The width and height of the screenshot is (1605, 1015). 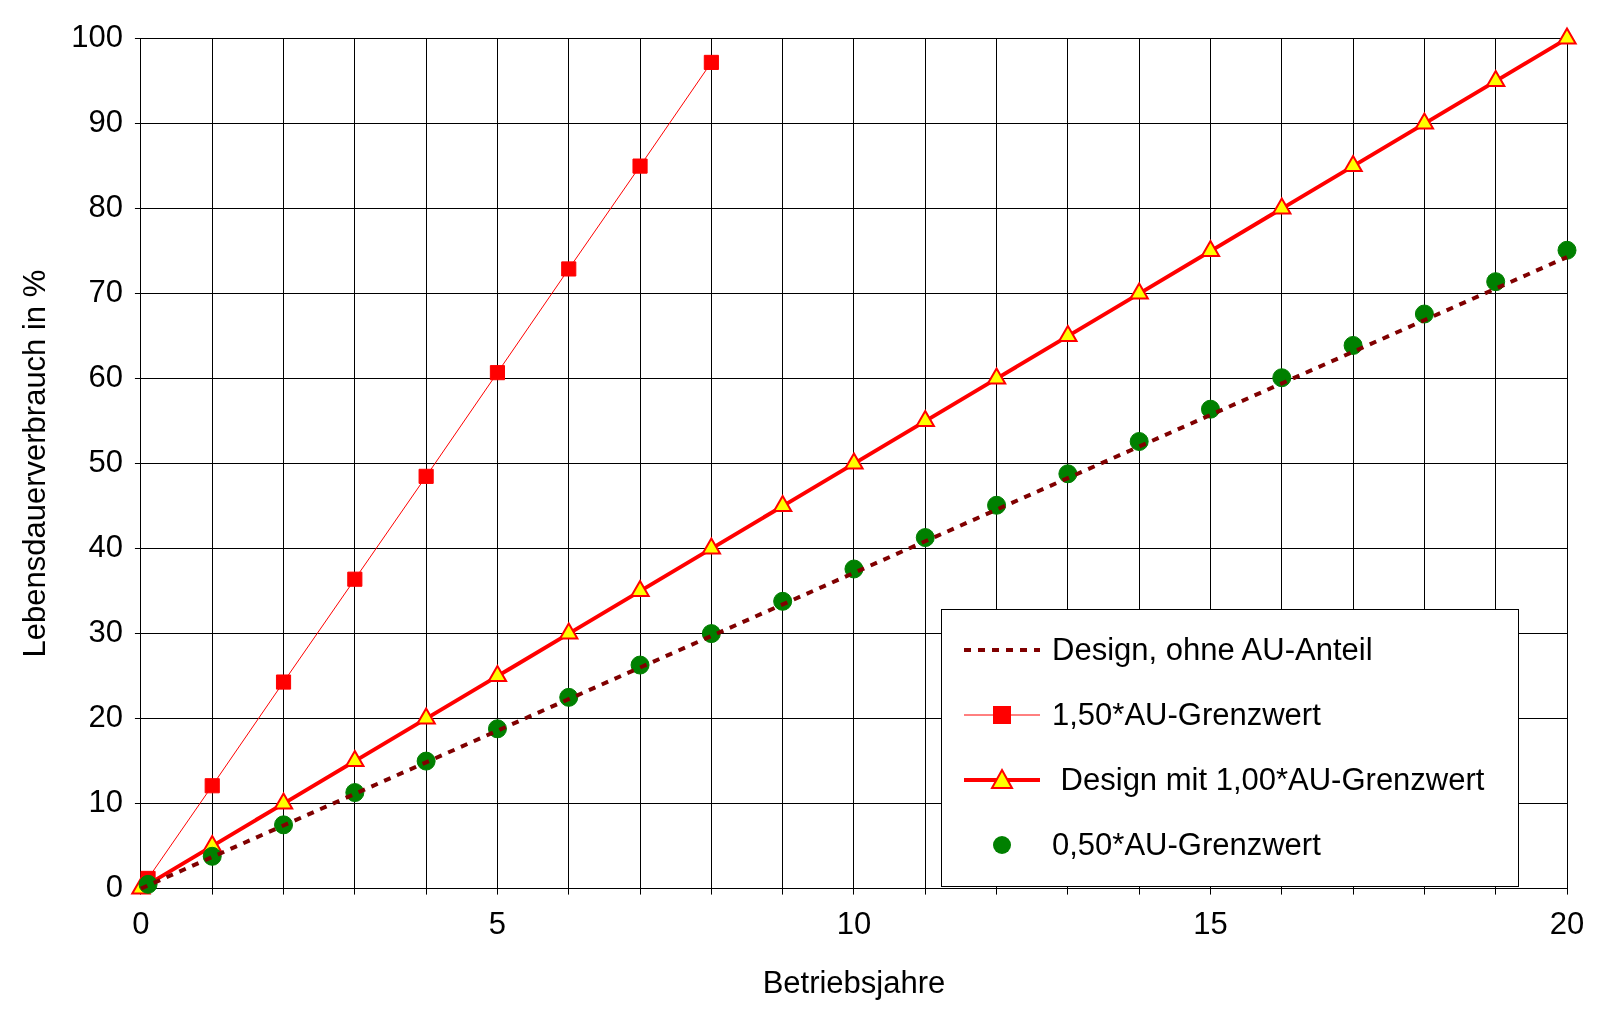 I want to click on y-tick-label: 20, so click(x=105, y=717).